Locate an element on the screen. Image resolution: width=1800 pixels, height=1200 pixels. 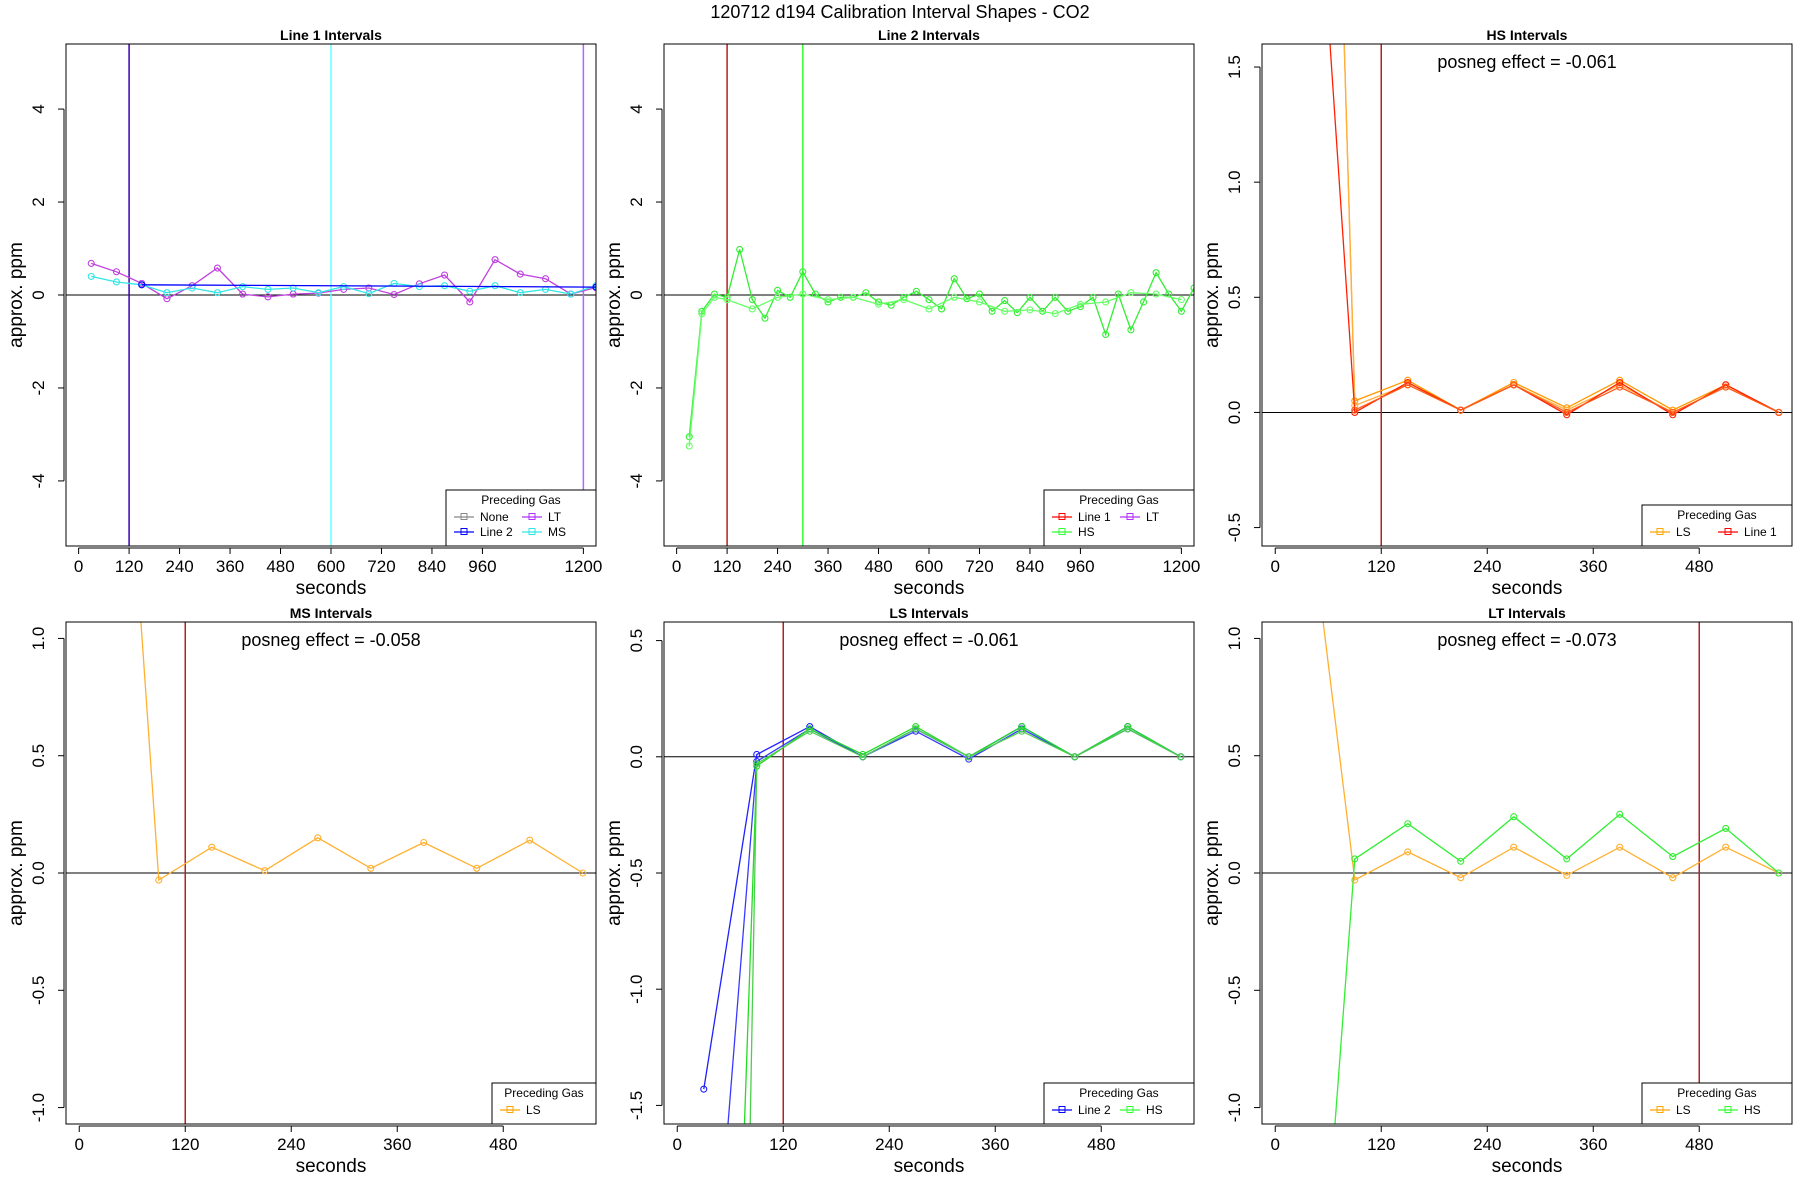
panel-title: MS Intervals is located at coordinates (331, 613).